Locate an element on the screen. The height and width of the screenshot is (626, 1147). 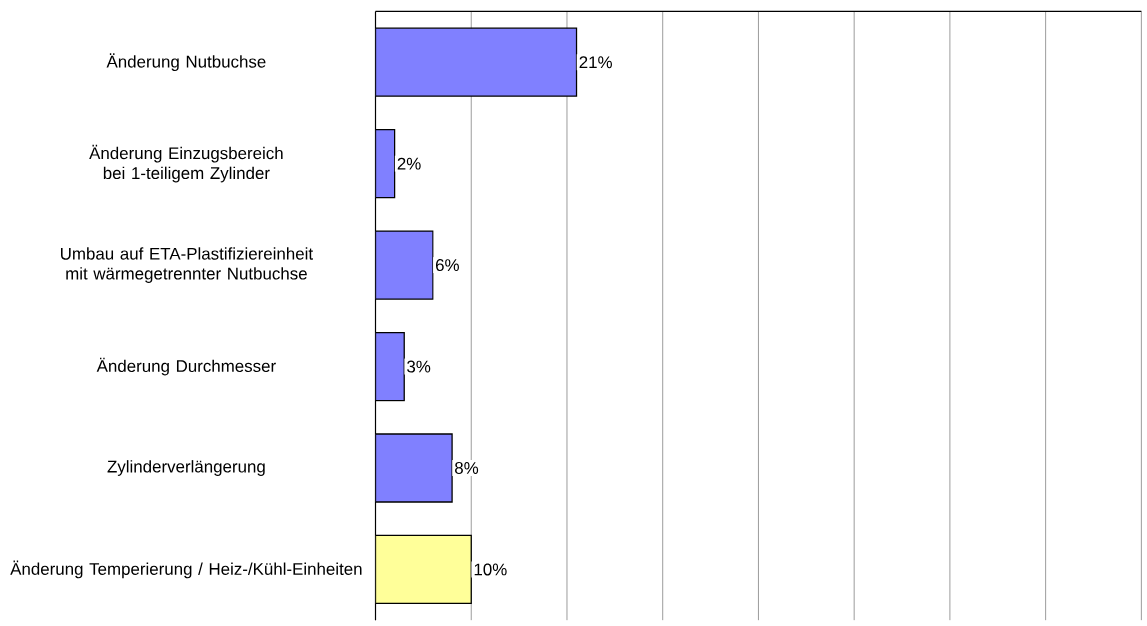
data-label: 6% is located at coordinates (447, 265).